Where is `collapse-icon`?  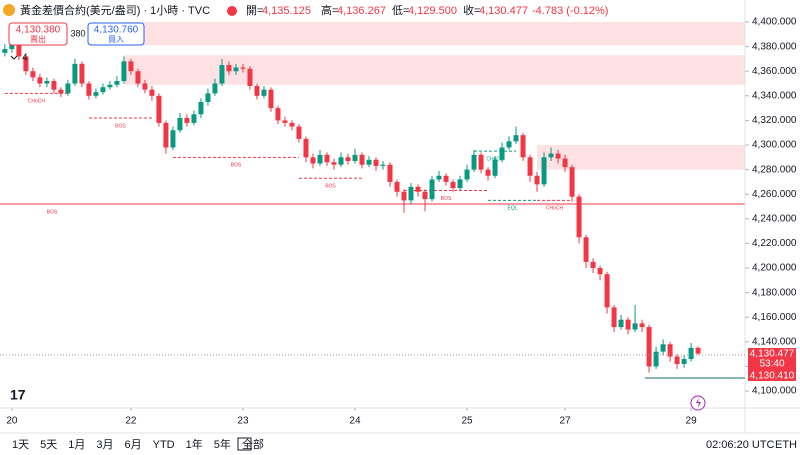
collapse-icon is located at coordinates (14, 57).